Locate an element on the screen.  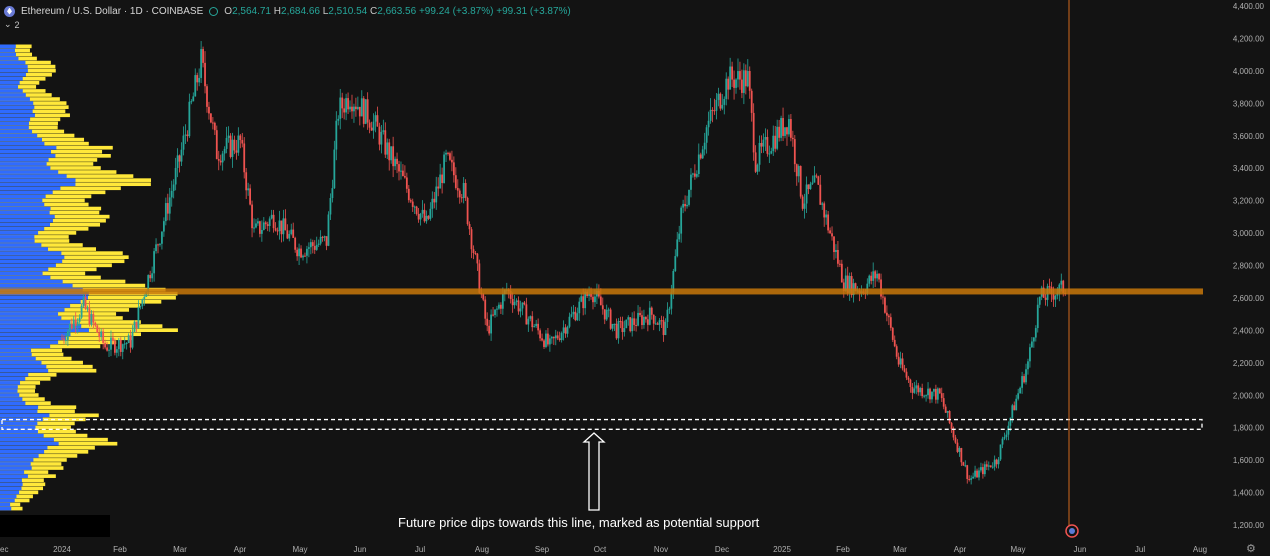
x-tick-label: May is located at coordinates (299, 549).